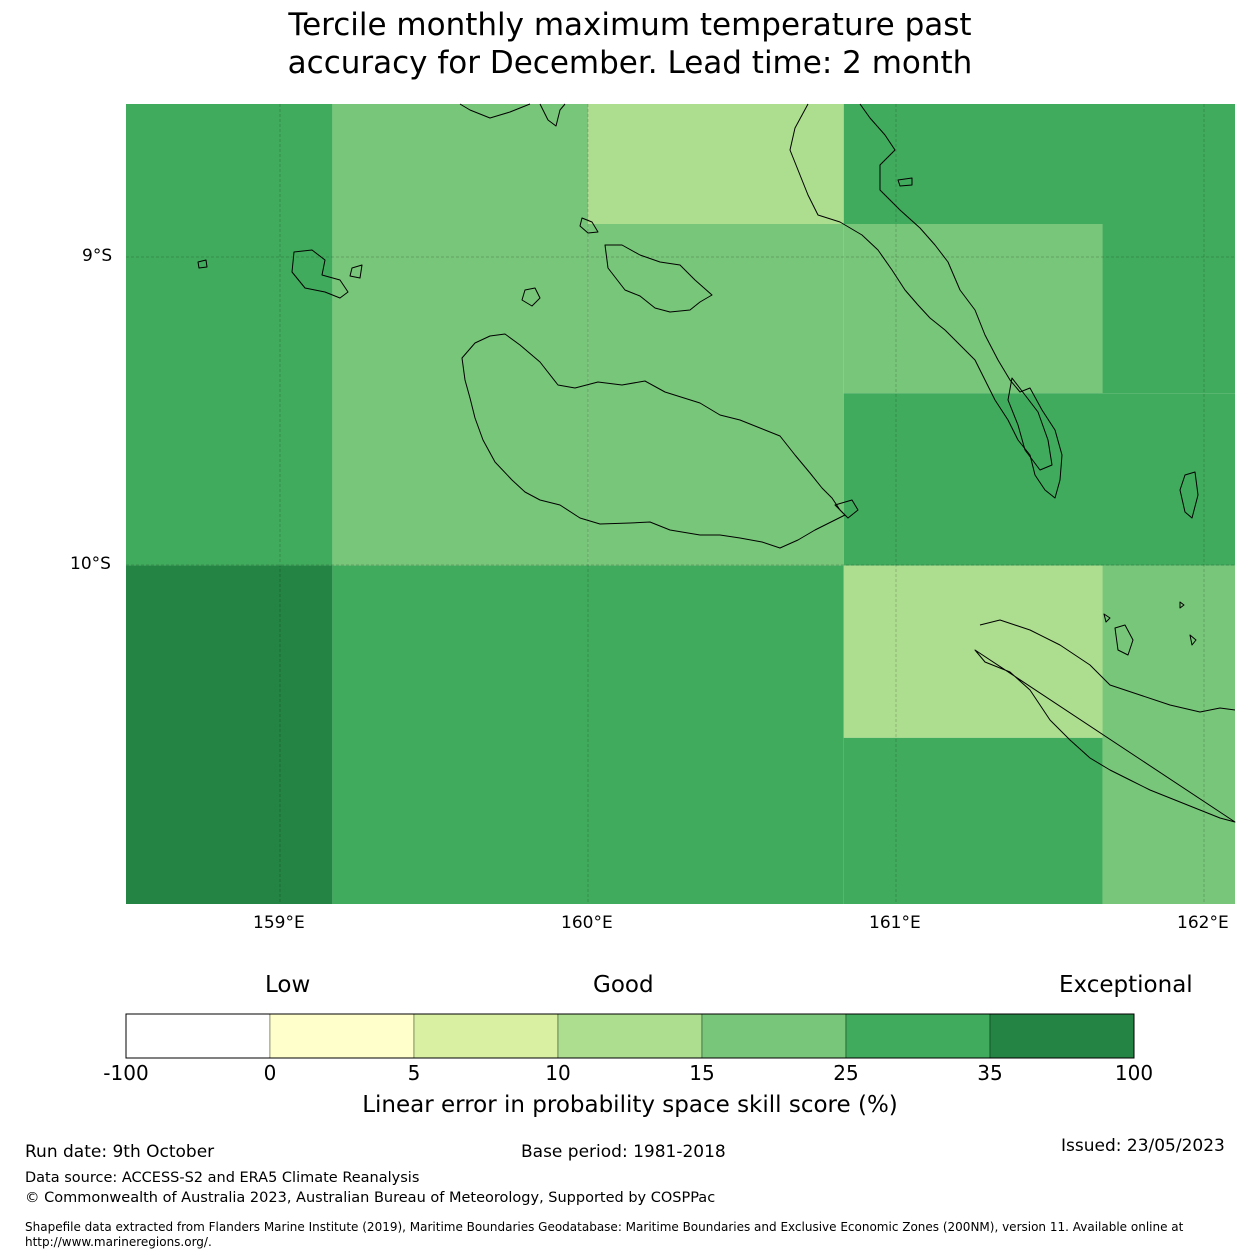  I want to click on colorbar, so click(630, 1036).